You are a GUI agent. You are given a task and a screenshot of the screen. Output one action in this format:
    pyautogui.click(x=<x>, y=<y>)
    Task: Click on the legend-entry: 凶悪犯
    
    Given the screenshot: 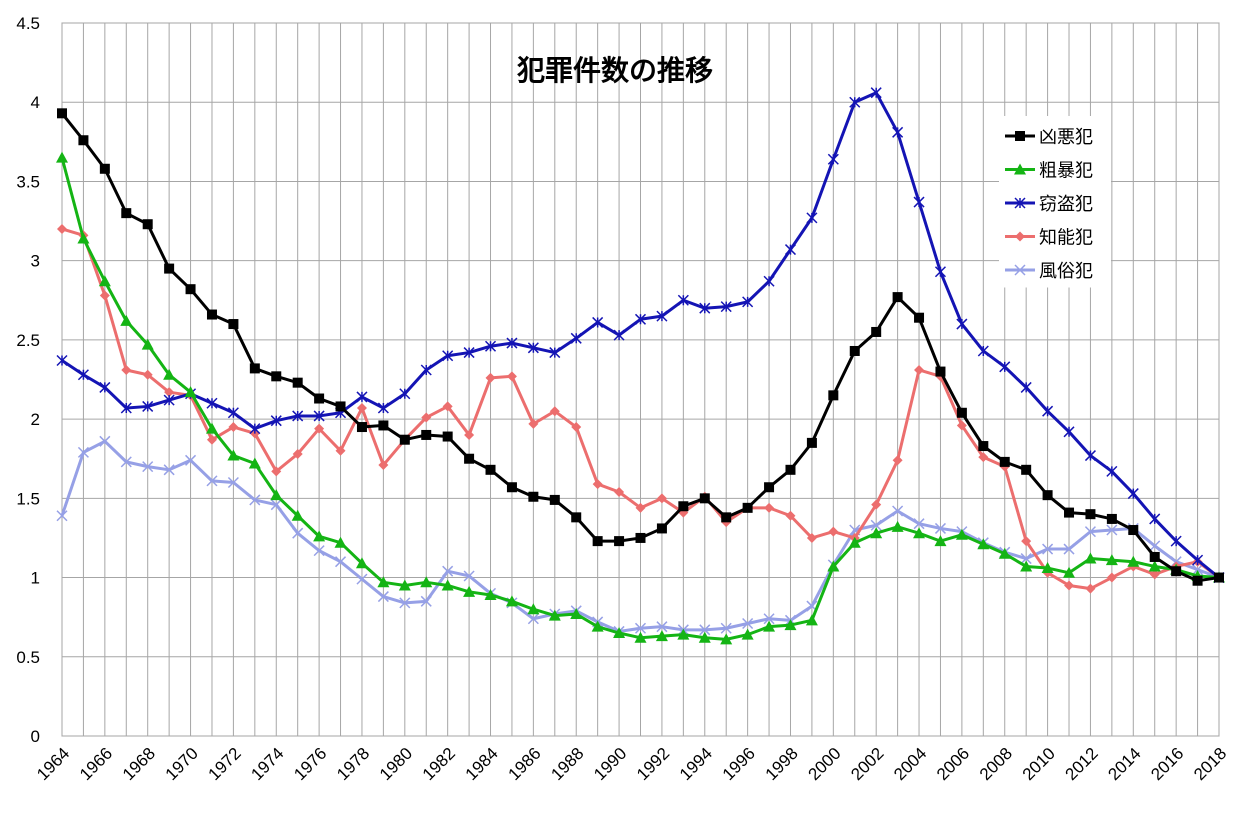 What is the action you would take?
    pyautogui.click(x=1049, y=137)
    